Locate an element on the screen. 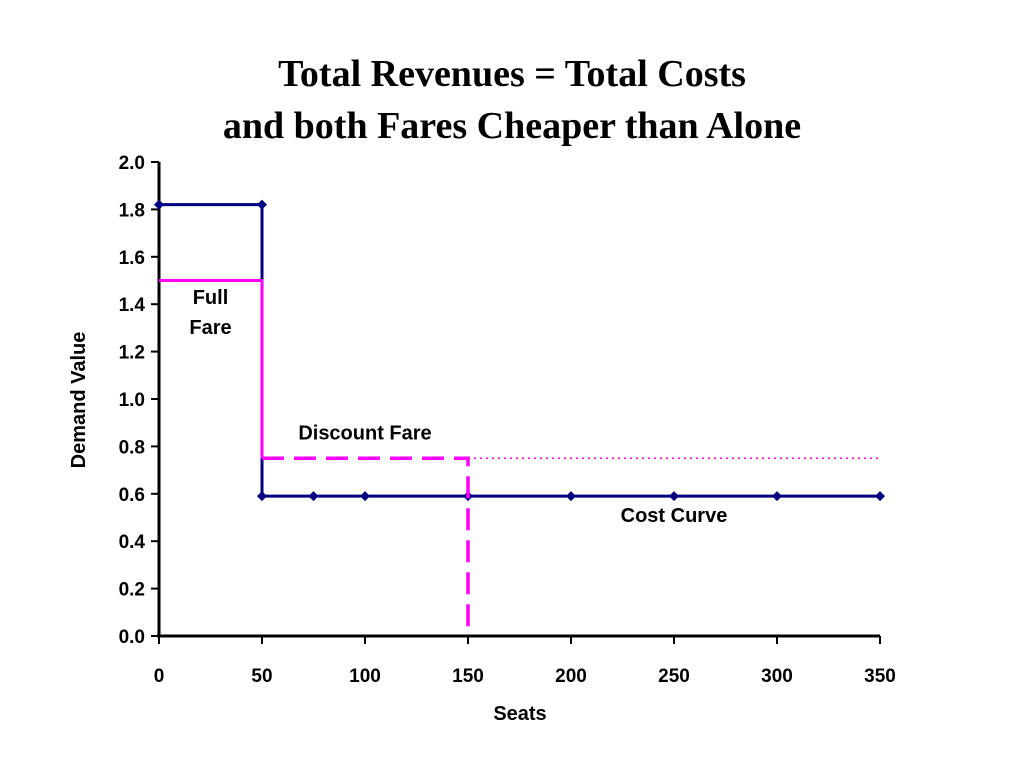  annotation-label: Cost Curve is located at coordinates (674, 516).